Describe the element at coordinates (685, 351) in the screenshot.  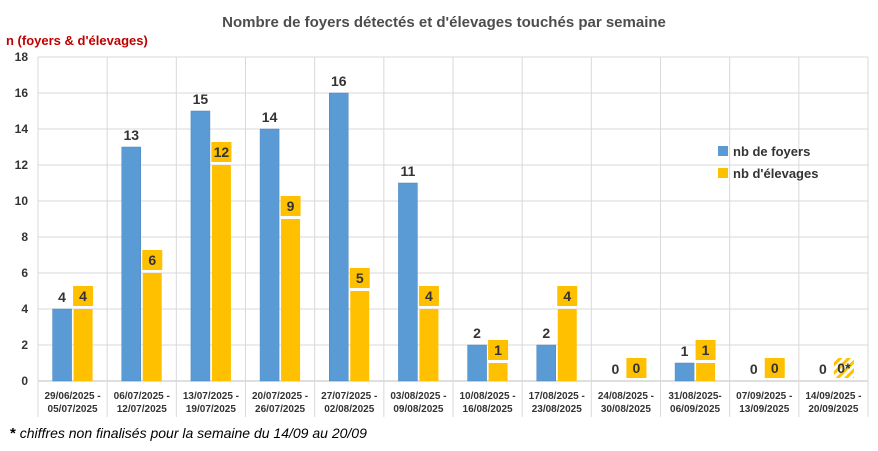
I see `data-label-foyers: 1` at that location.